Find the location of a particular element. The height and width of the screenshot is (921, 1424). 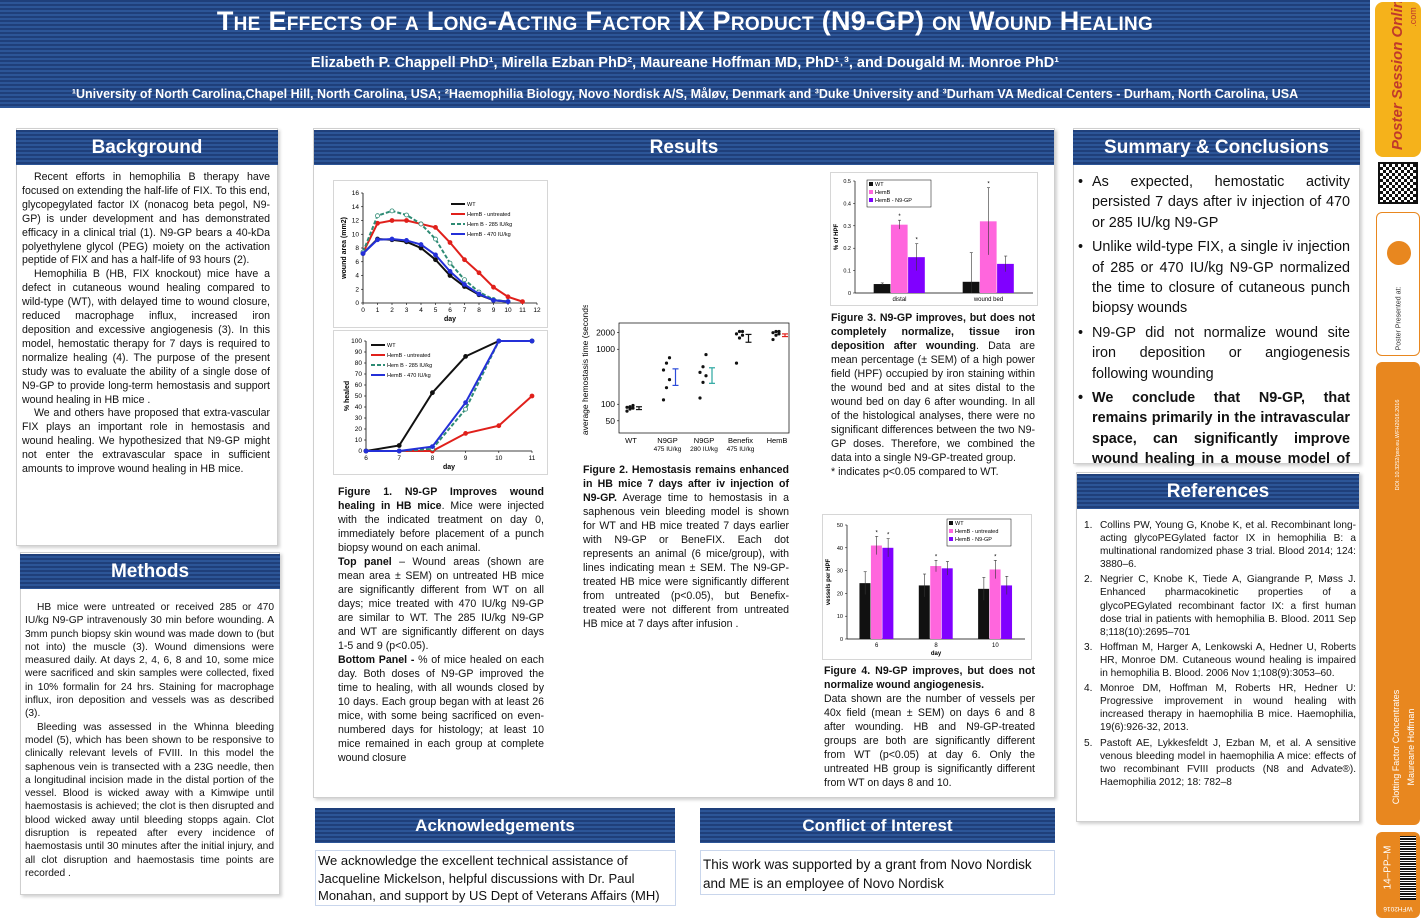

y-tick-label: 60 is located at coordinates (359, 385).